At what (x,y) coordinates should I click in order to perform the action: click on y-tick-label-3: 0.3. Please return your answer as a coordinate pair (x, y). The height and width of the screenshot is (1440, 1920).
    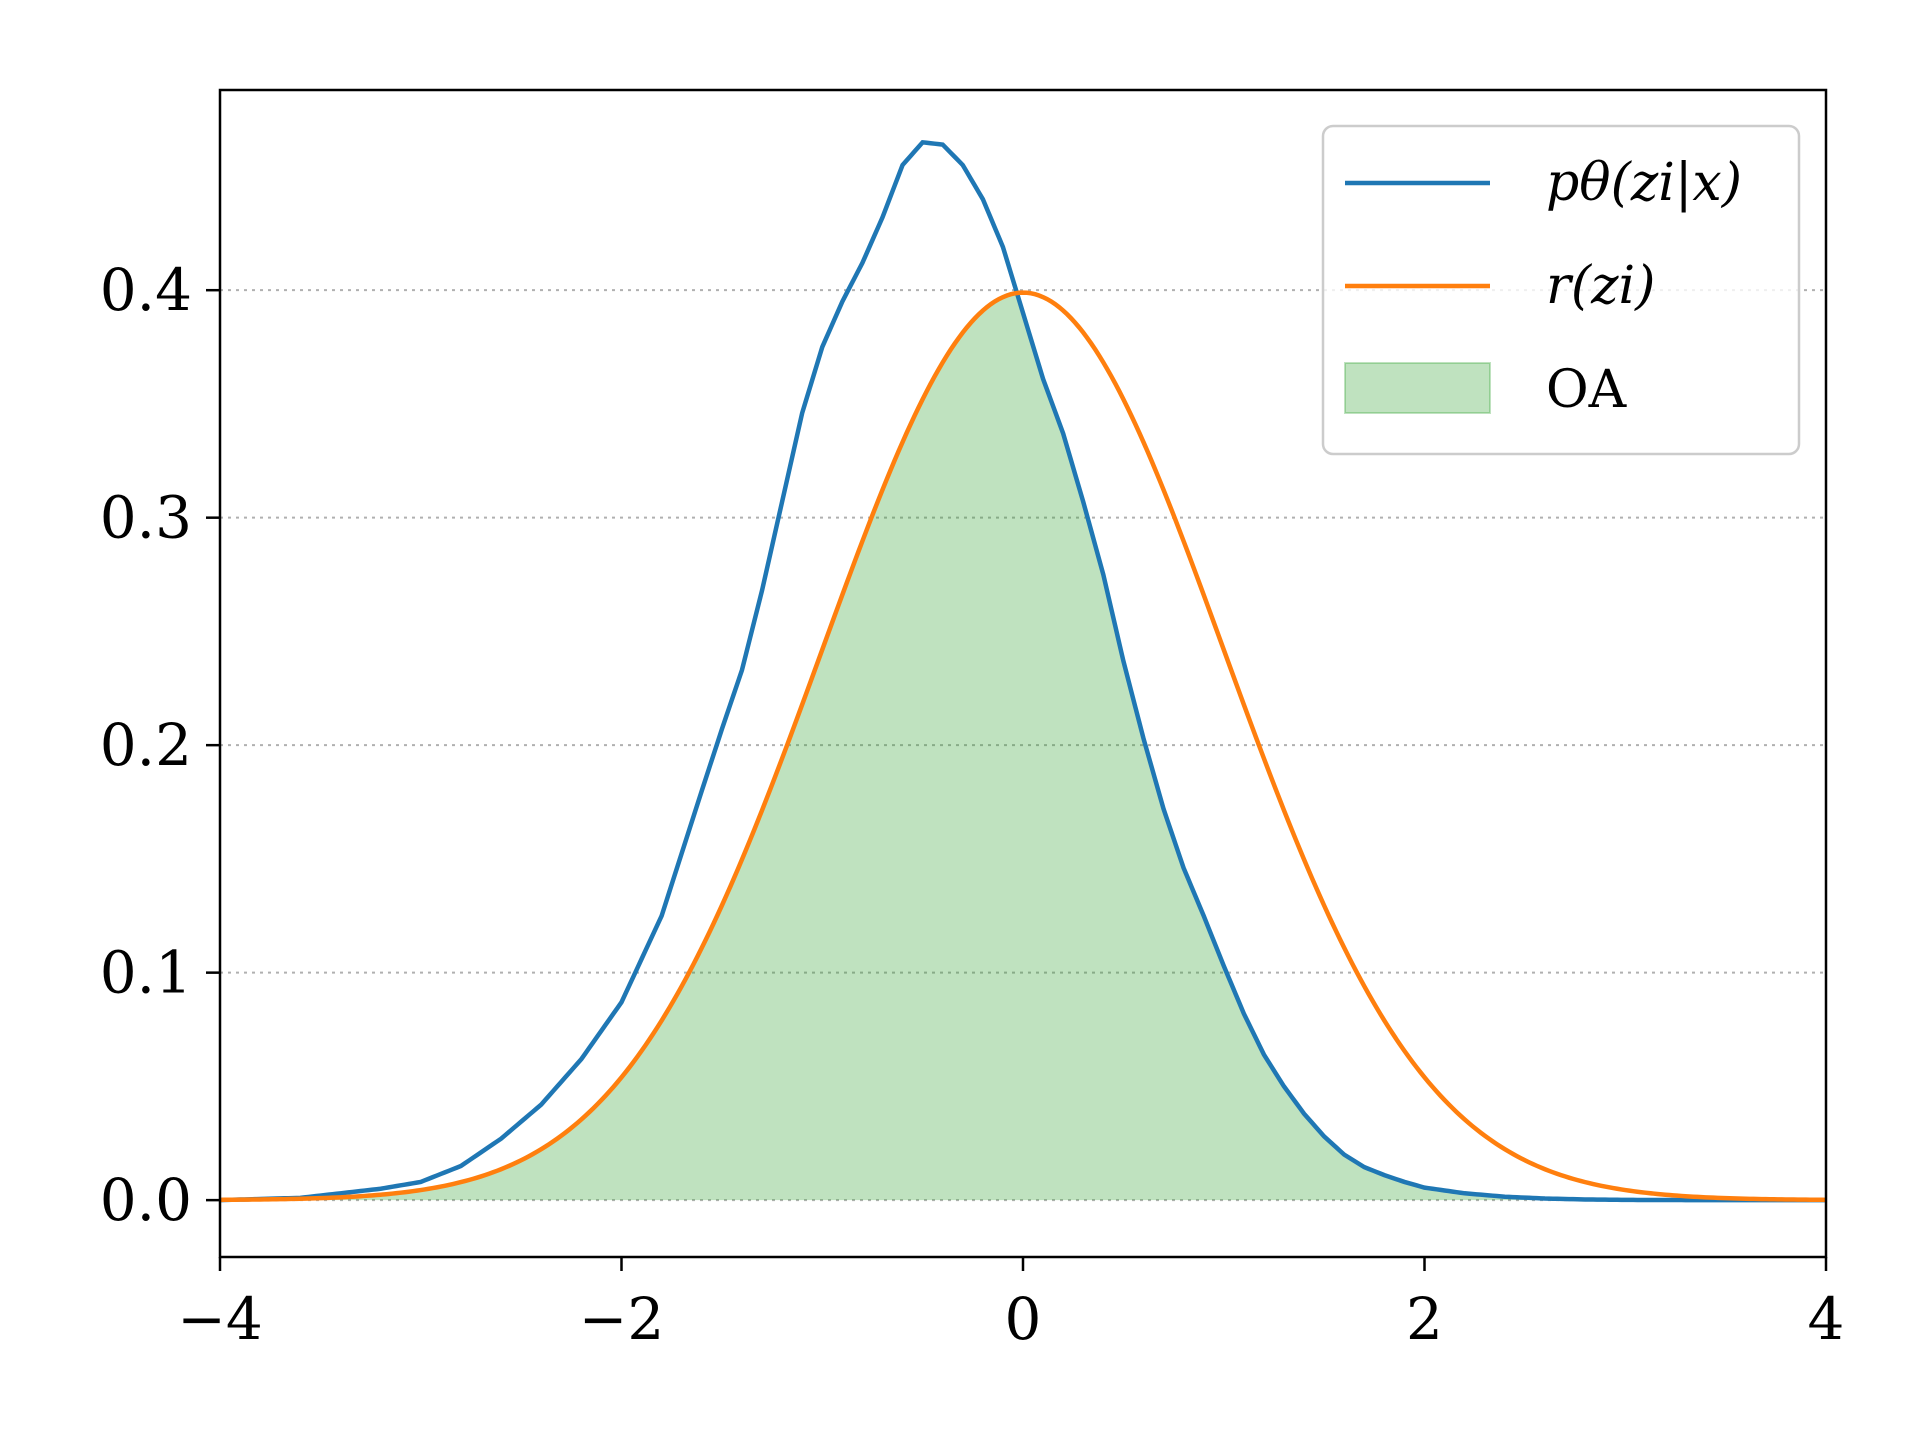
    Looking at the image, I should click on (146, 518).